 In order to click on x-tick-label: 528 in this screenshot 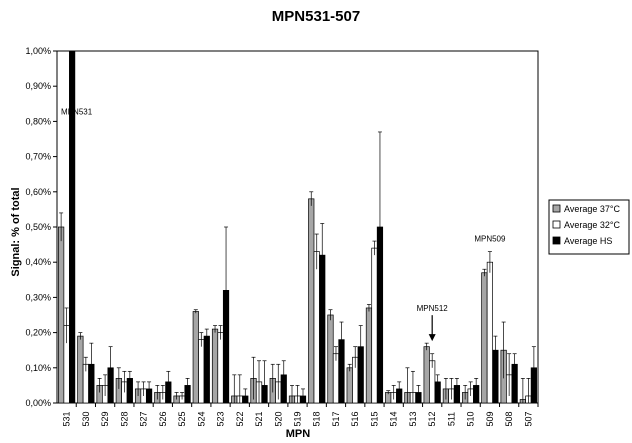, I will do `click(124, 418)`.